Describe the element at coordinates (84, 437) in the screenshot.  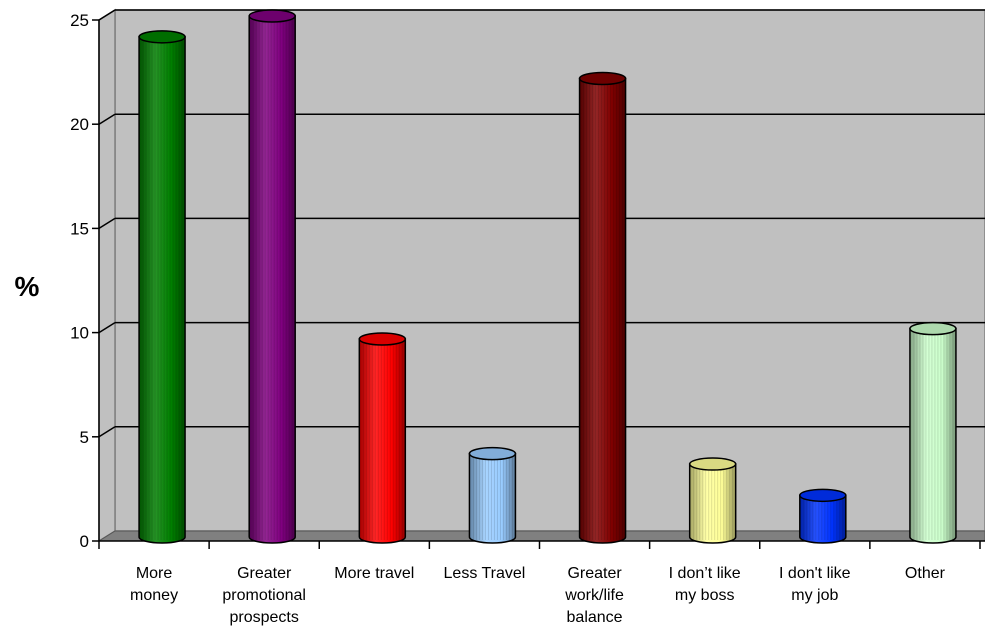
I see `y-tick-label: 5` at that location.